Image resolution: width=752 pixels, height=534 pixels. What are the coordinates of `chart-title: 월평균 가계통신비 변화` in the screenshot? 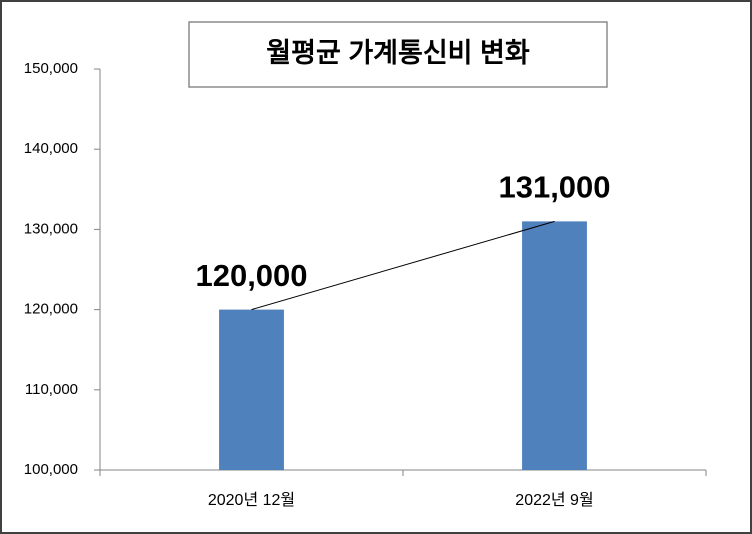 It's located at (398, 53).